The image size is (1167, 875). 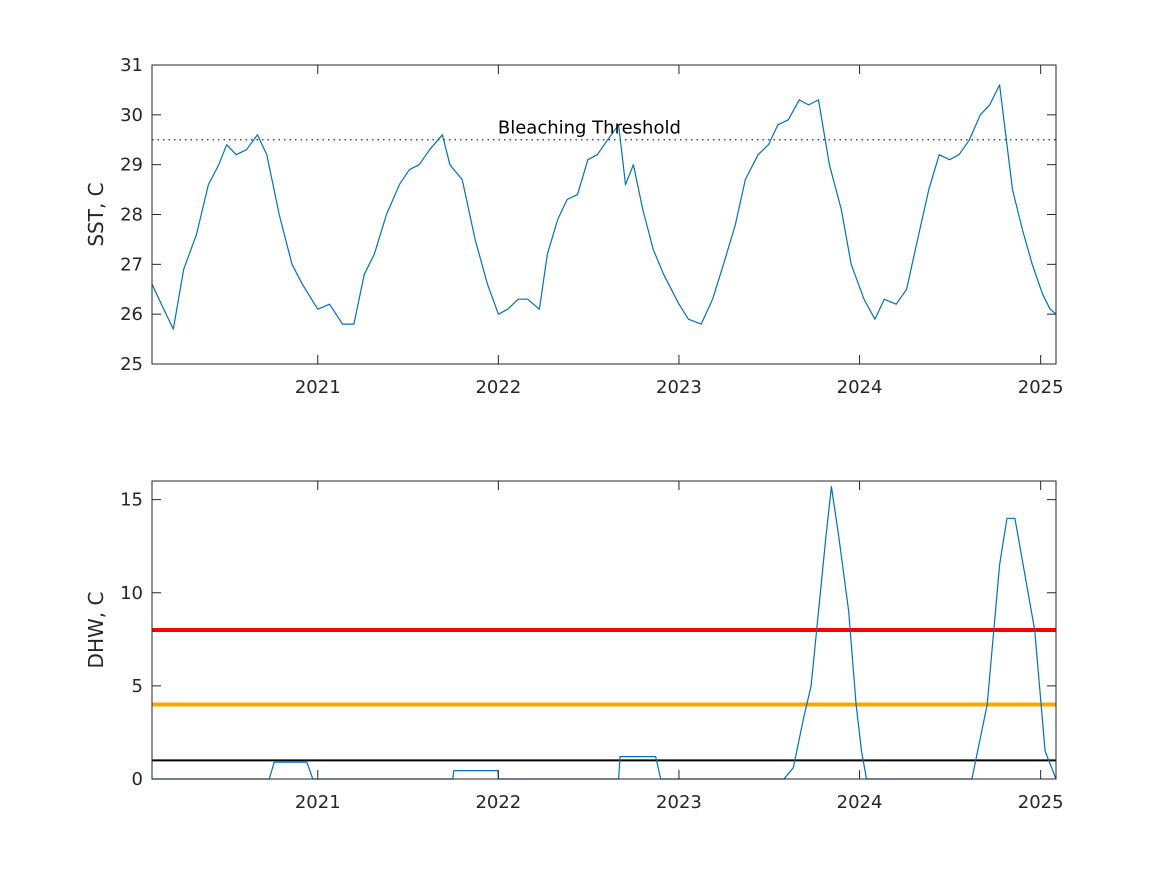 What do you see at coordinates (498, 802) in the screenshot?
I see `dhw-x-tick-label: 2022` at bounding box center [498, 802].